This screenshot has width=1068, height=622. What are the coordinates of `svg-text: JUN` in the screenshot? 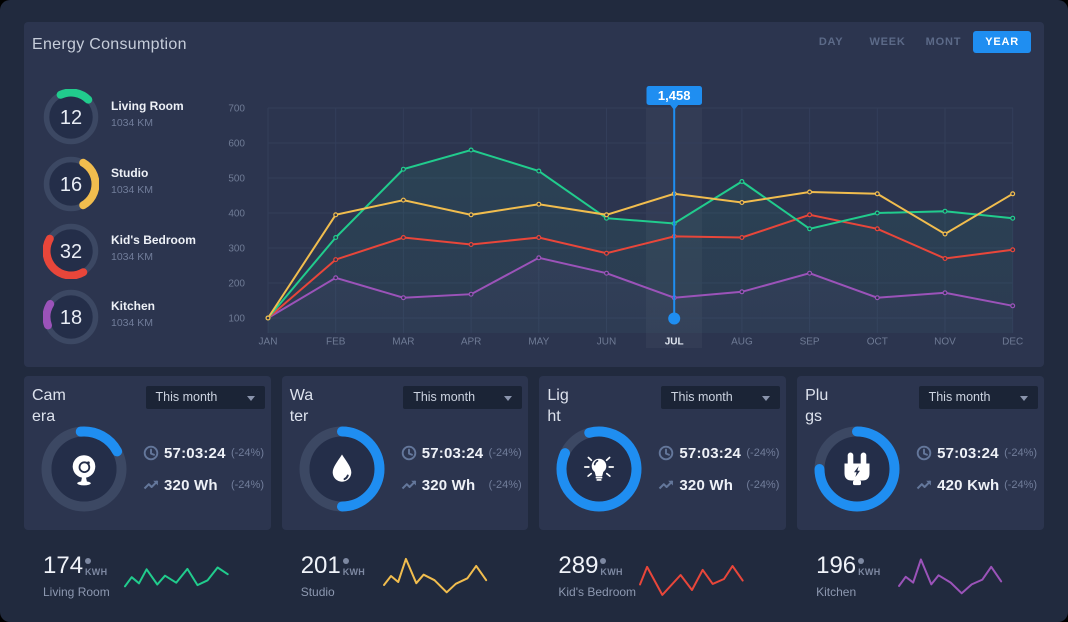 It's located at (606, 342).